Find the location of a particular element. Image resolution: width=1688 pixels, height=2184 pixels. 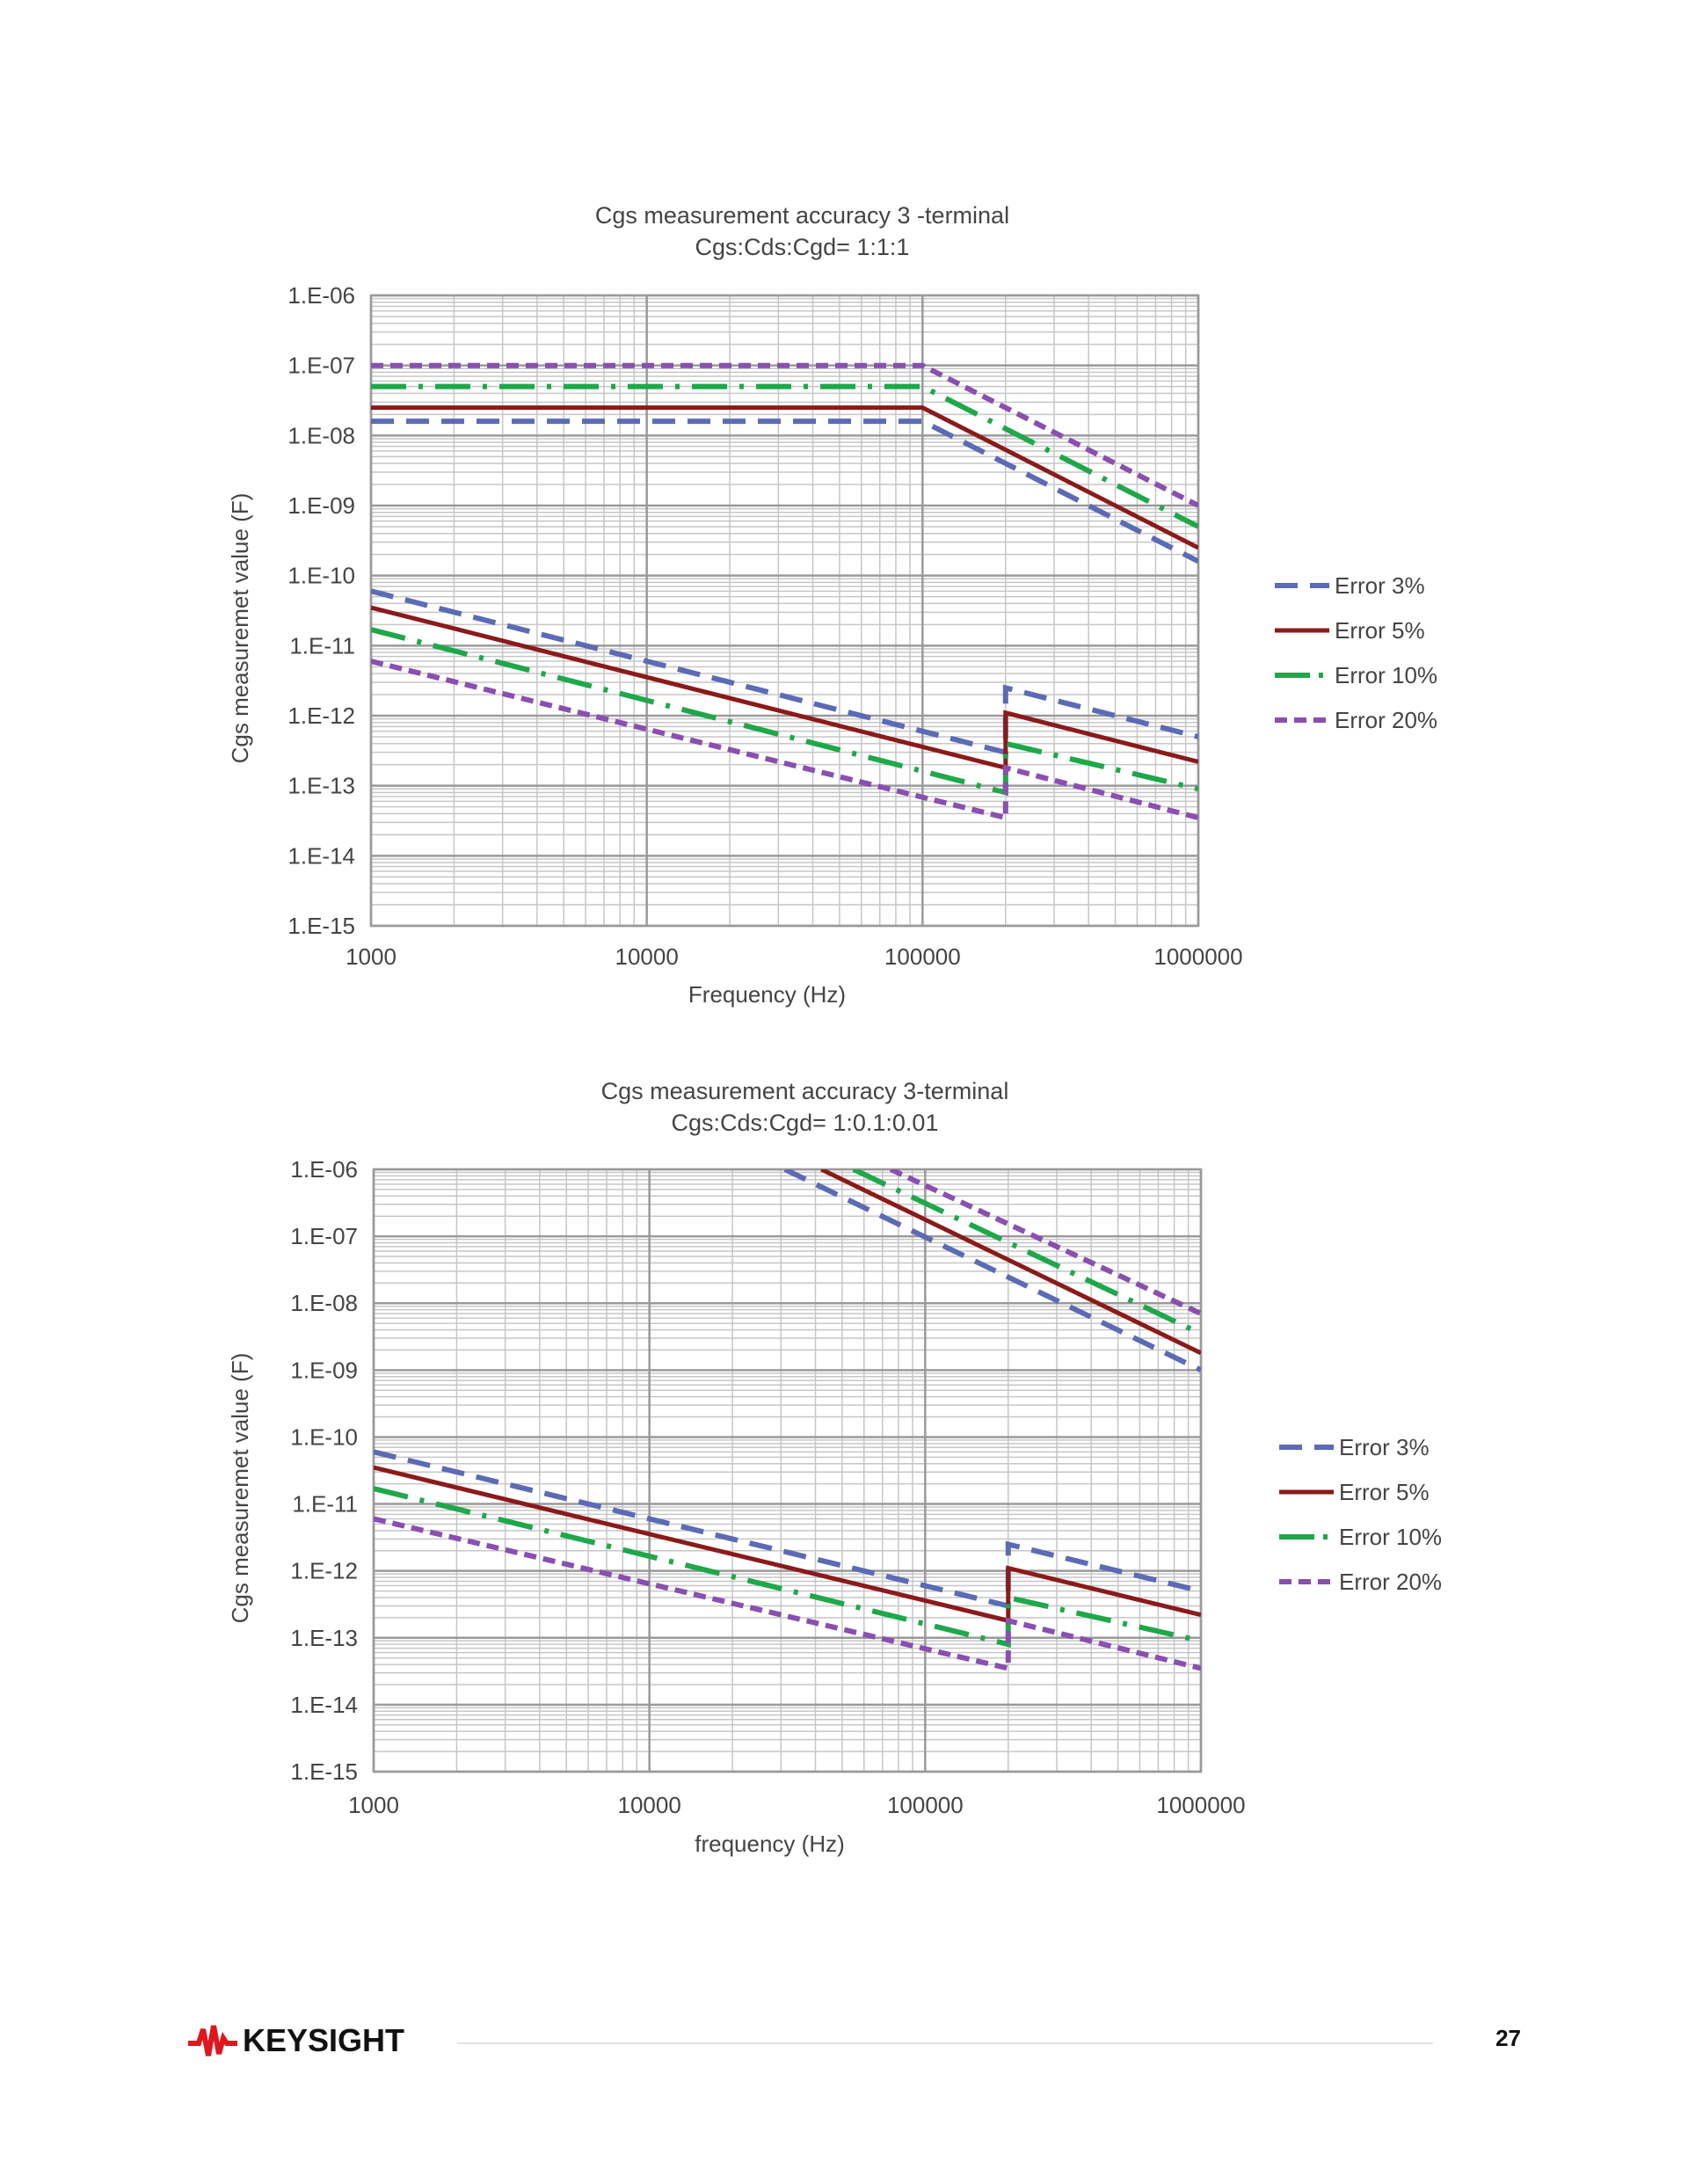

chart-subtitle: Cgs:Cds:Cgd= 1:1:1 is located at coordinates (802, 247).